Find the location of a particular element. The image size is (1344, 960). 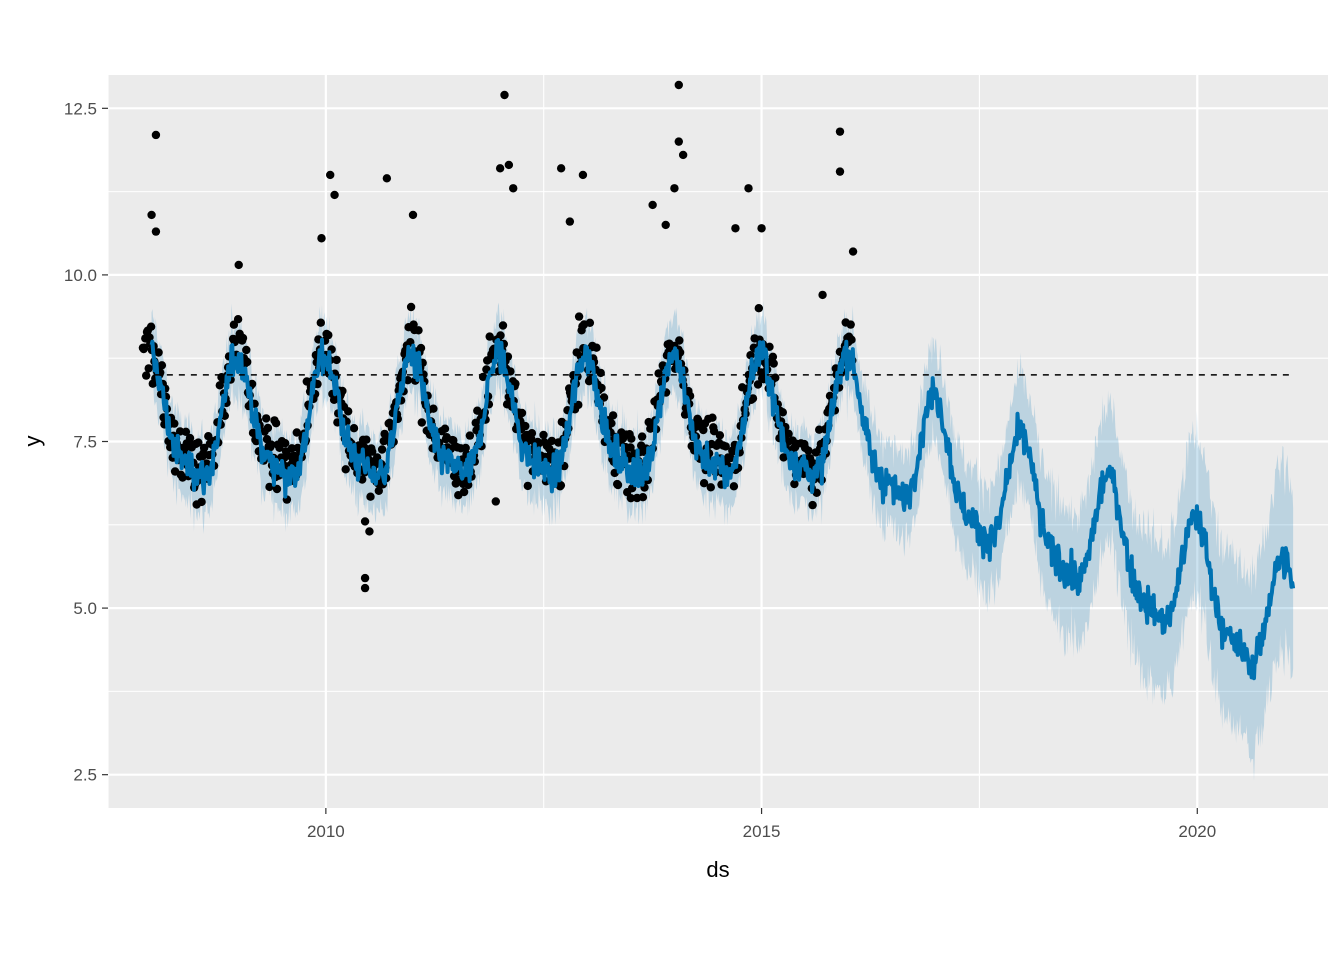

x-tick-label: 2010 is located at coordinates (326, 831).